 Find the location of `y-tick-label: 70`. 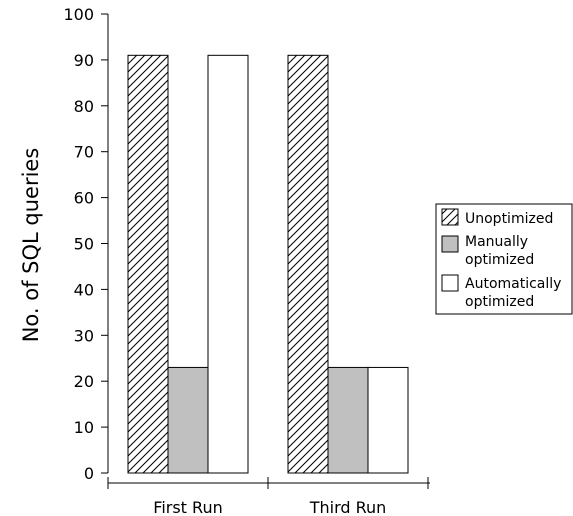

y-tick-label: 70 is located at coordinates (84, 152).